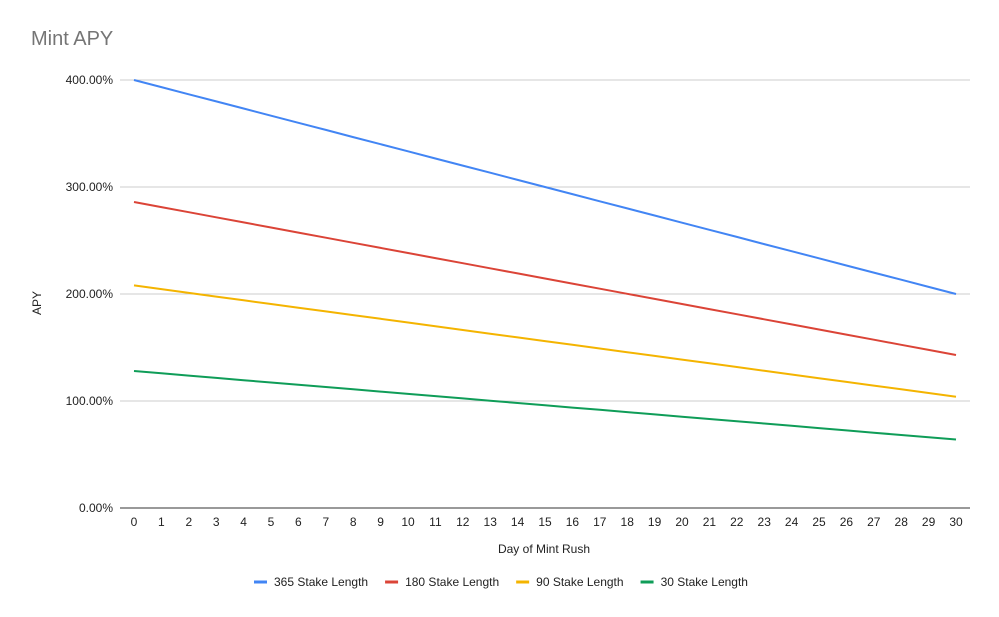 The image size is (999, 617). I want to click on x-tick-label: 21, so click(710, 522).